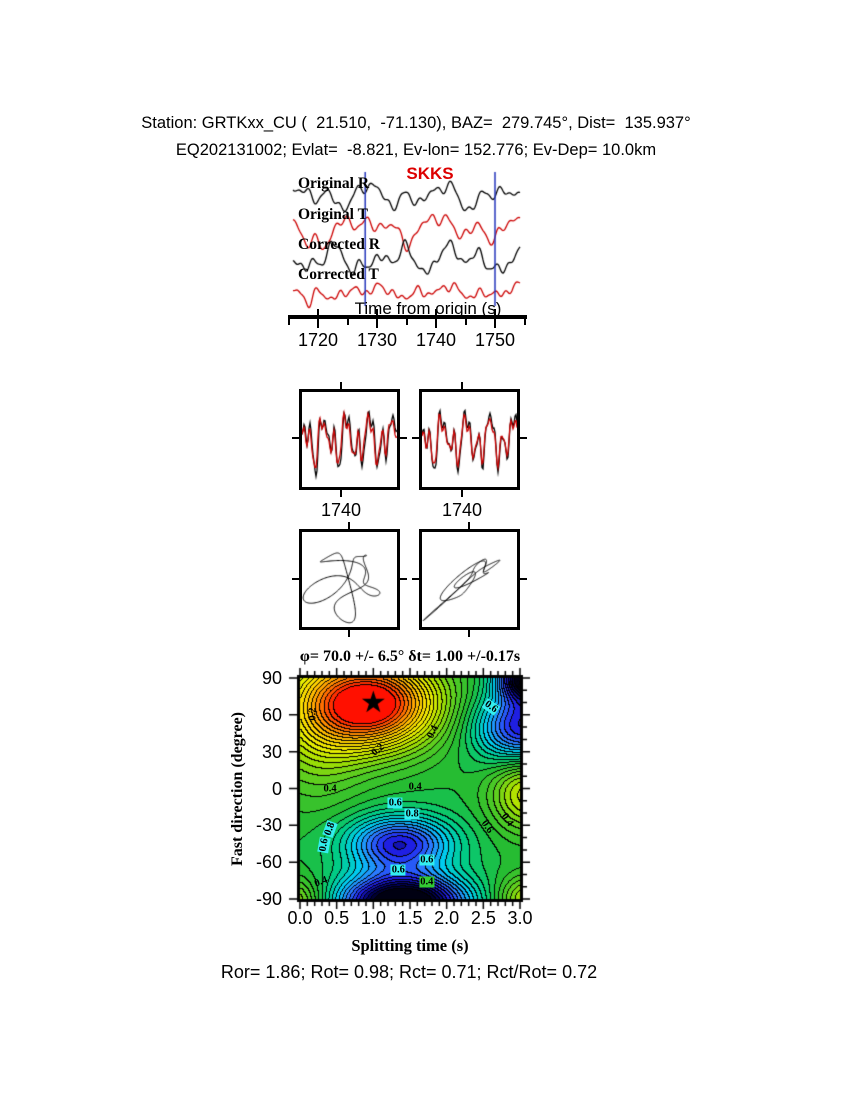  I want to click on compare-box-1-time-label: 1740, so click(341, 510).